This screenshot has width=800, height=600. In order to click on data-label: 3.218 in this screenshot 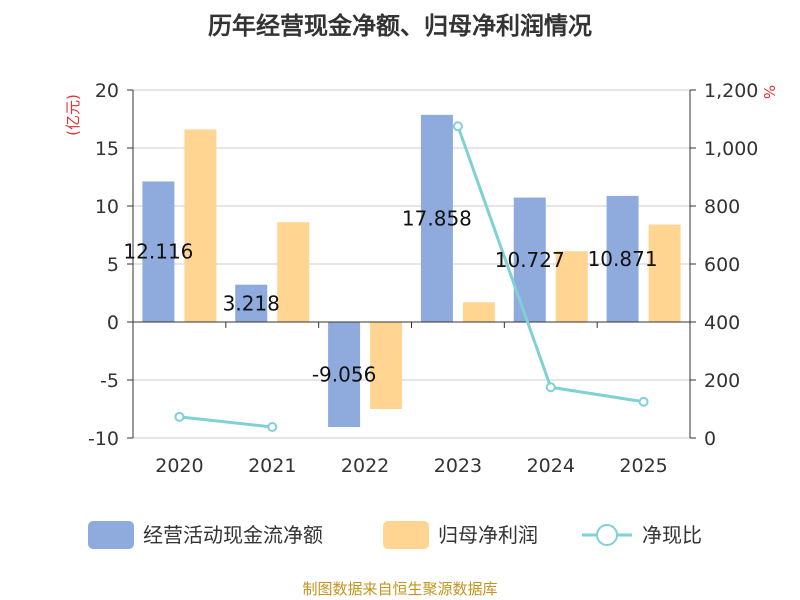, I will do `click(251, 303)`.